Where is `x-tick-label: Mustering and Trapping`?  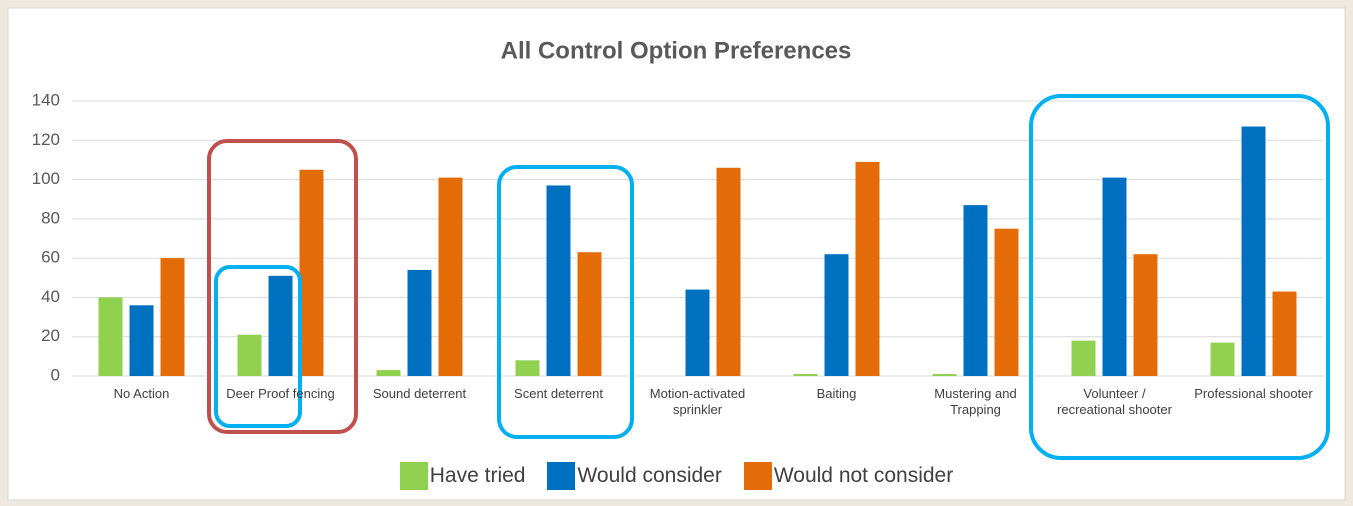
x-tick-label: Mustering and Trapping is located at coordinates (975, 401).